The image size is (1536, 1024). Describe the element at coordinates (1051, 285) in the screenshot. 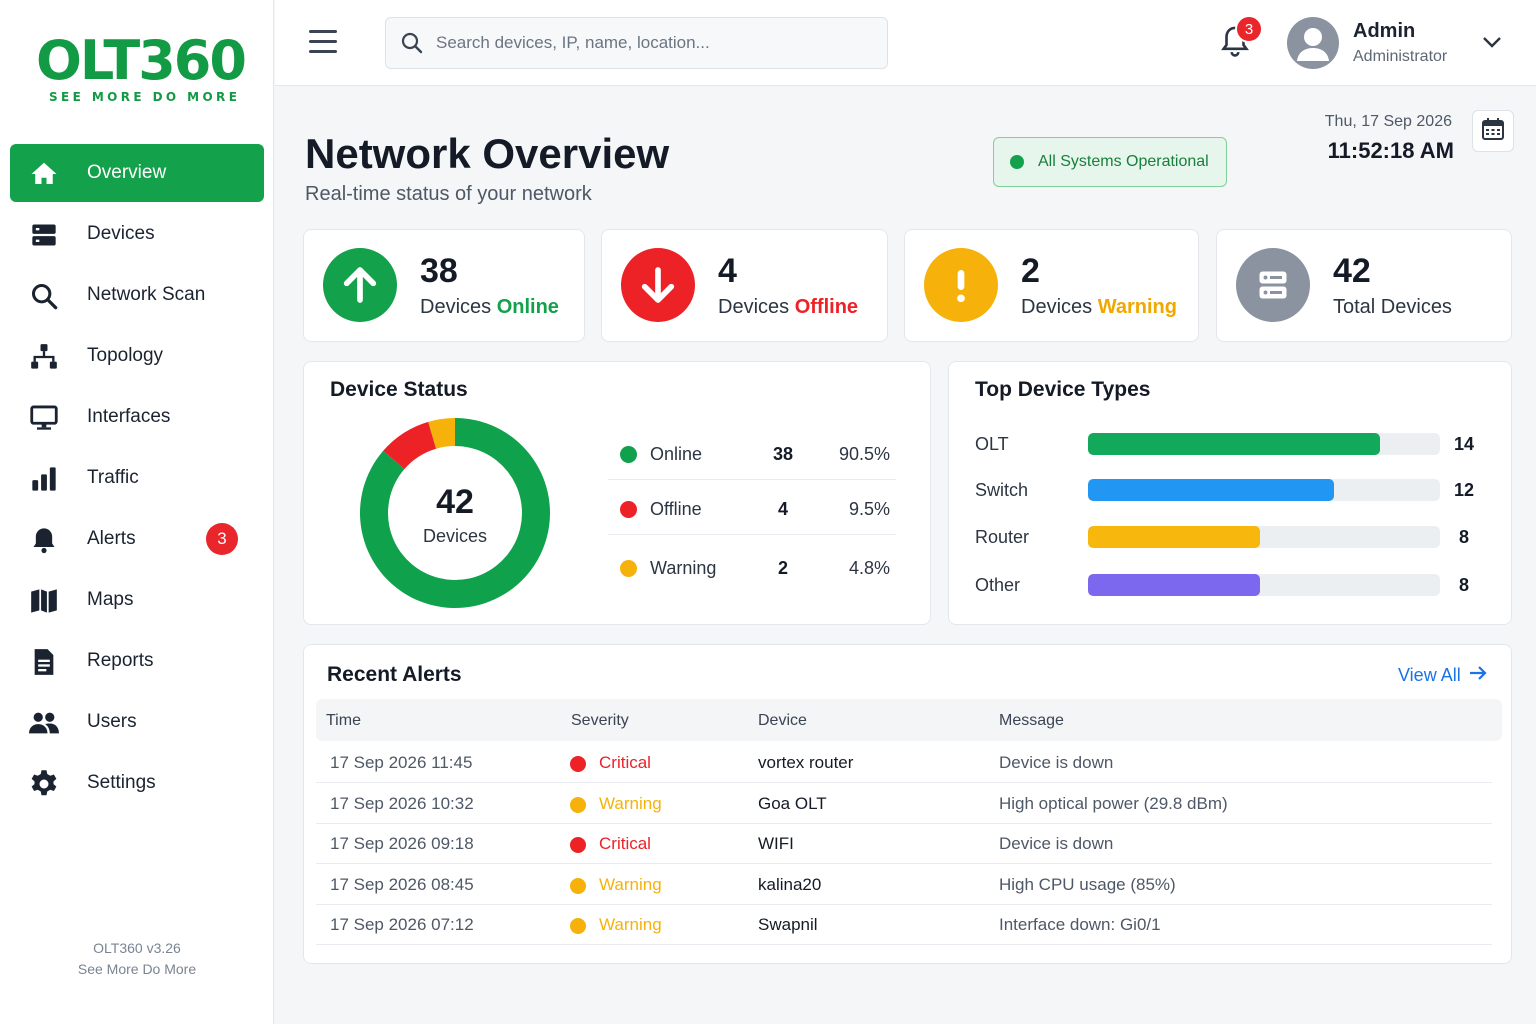

I see `stat-card-warning: 2 Devices Warning` at that location.